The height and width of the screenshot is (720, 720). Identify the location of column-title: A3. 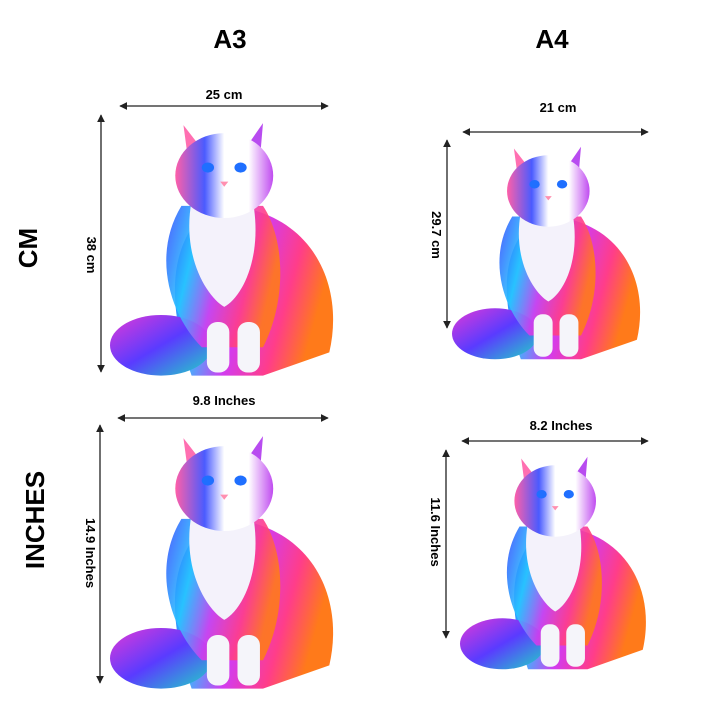
(229, 39).